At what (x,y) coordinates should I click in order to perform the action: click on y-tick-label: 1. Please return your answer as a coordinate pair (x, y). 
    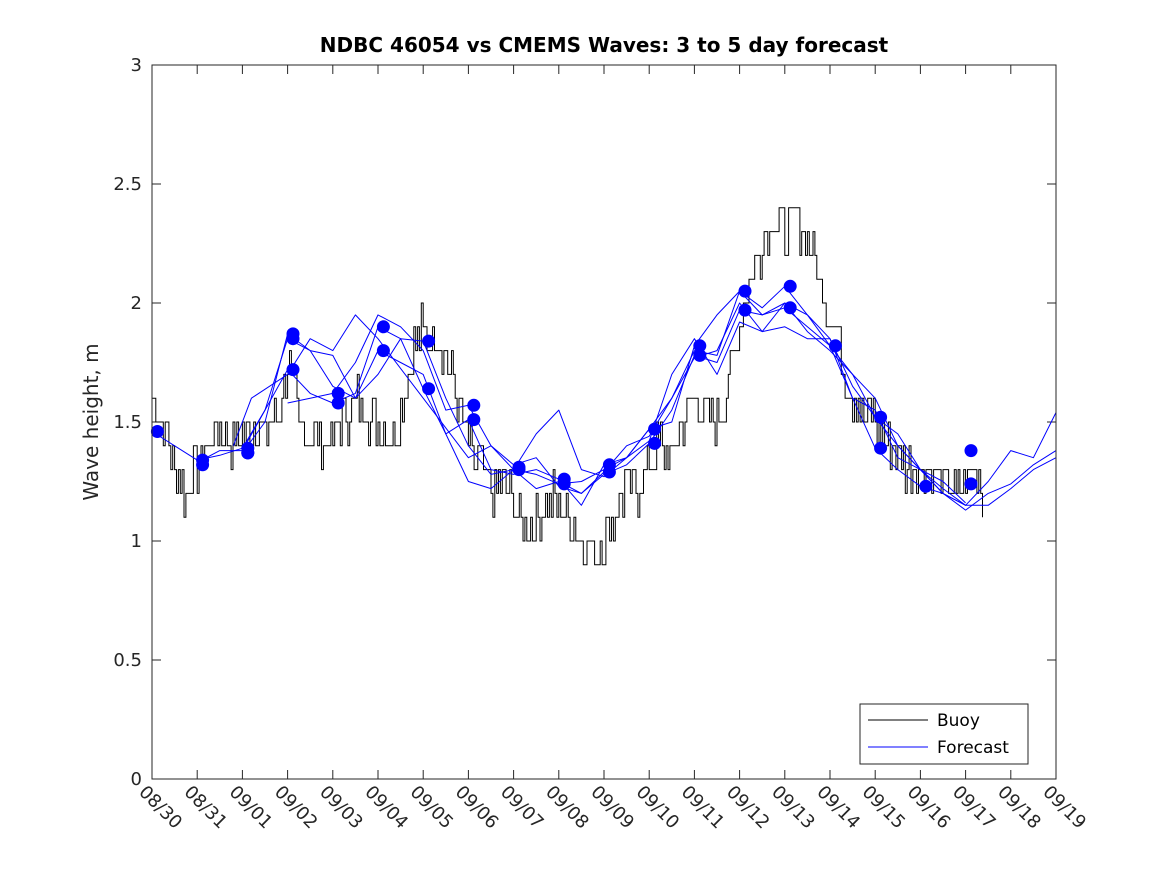
    Looking at the image, I should click on (136, 541).